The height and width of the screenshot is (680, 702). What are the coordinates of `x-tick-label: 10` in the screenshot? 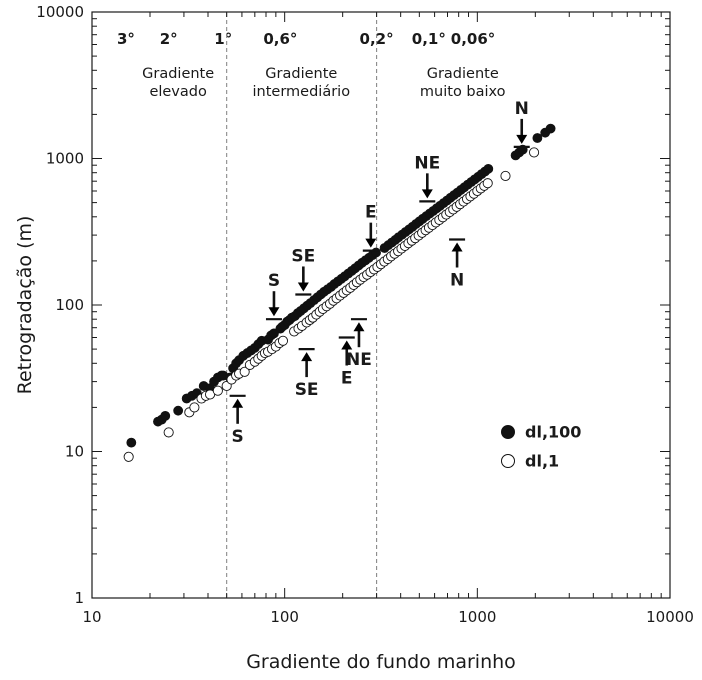 It's located at (91, 617).